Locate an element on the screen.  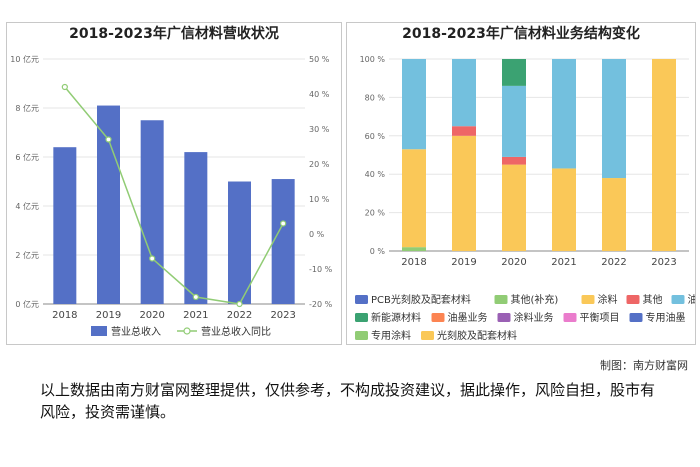
legend-label: 平衡项目 is located at coordinates (600, 318).